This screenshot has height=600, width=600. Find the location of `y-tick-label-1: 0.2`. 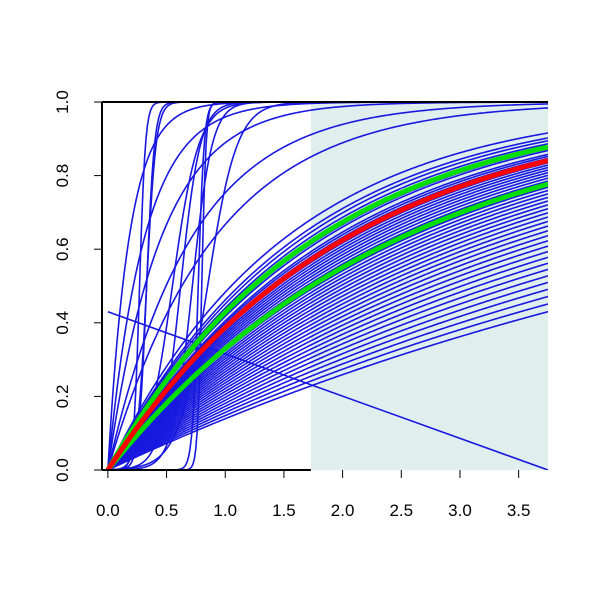

y-tick-label-1: 0.2 is located at coordinates (62, 397).